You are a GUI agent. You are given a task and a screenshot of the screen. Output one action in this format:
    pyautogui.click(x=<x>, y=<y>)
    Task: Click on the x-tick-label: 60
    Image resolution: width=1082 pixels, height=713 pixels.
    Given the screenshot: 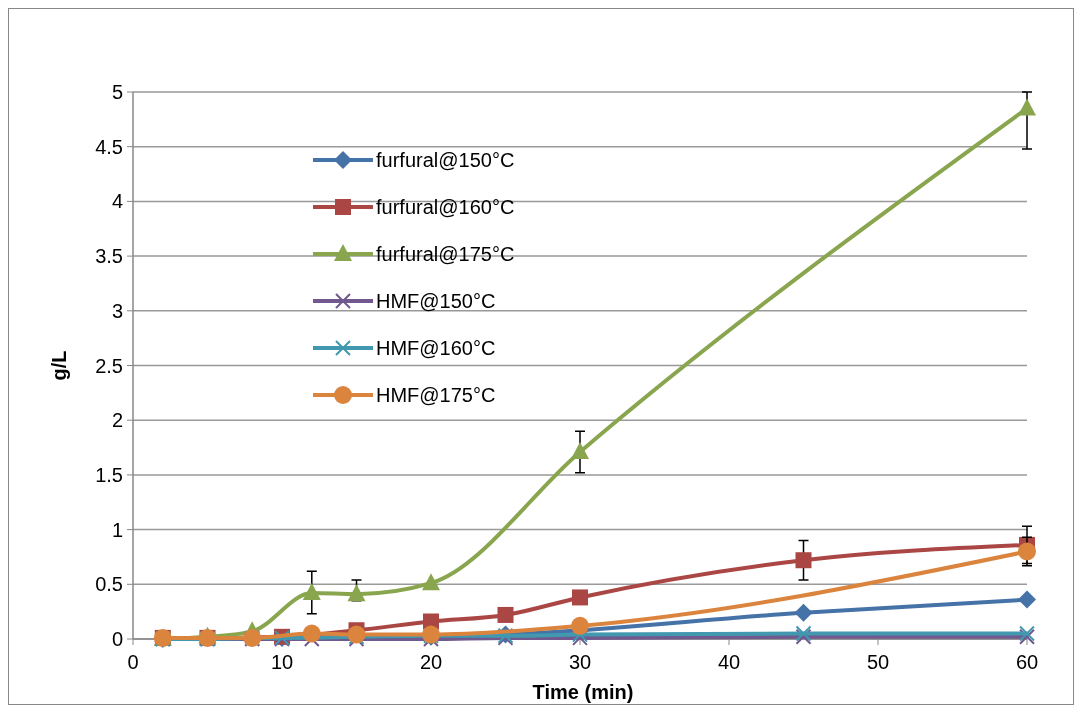 What is the action you would take?
    pyautogui.click(x=1027, y=662)
    